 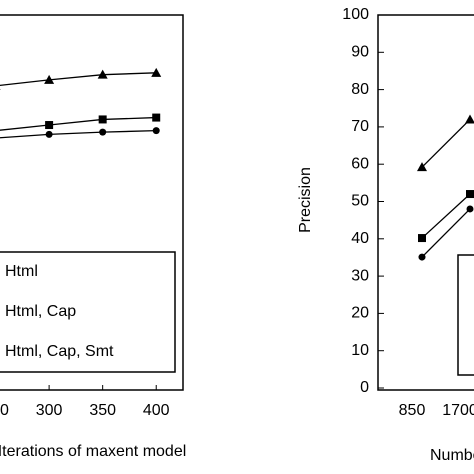 I want to click on x-axis-label: Number, so click(x=452, y=455).